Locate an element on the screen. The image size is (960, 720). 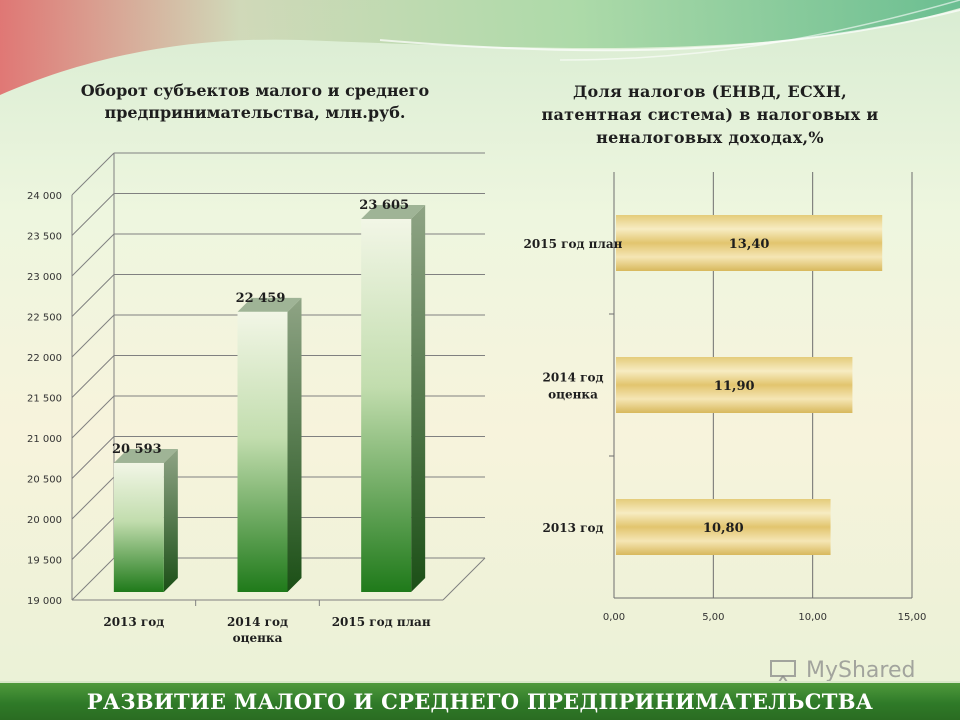
x-tick-label: 0,00 is located at coordinates (614, 617).